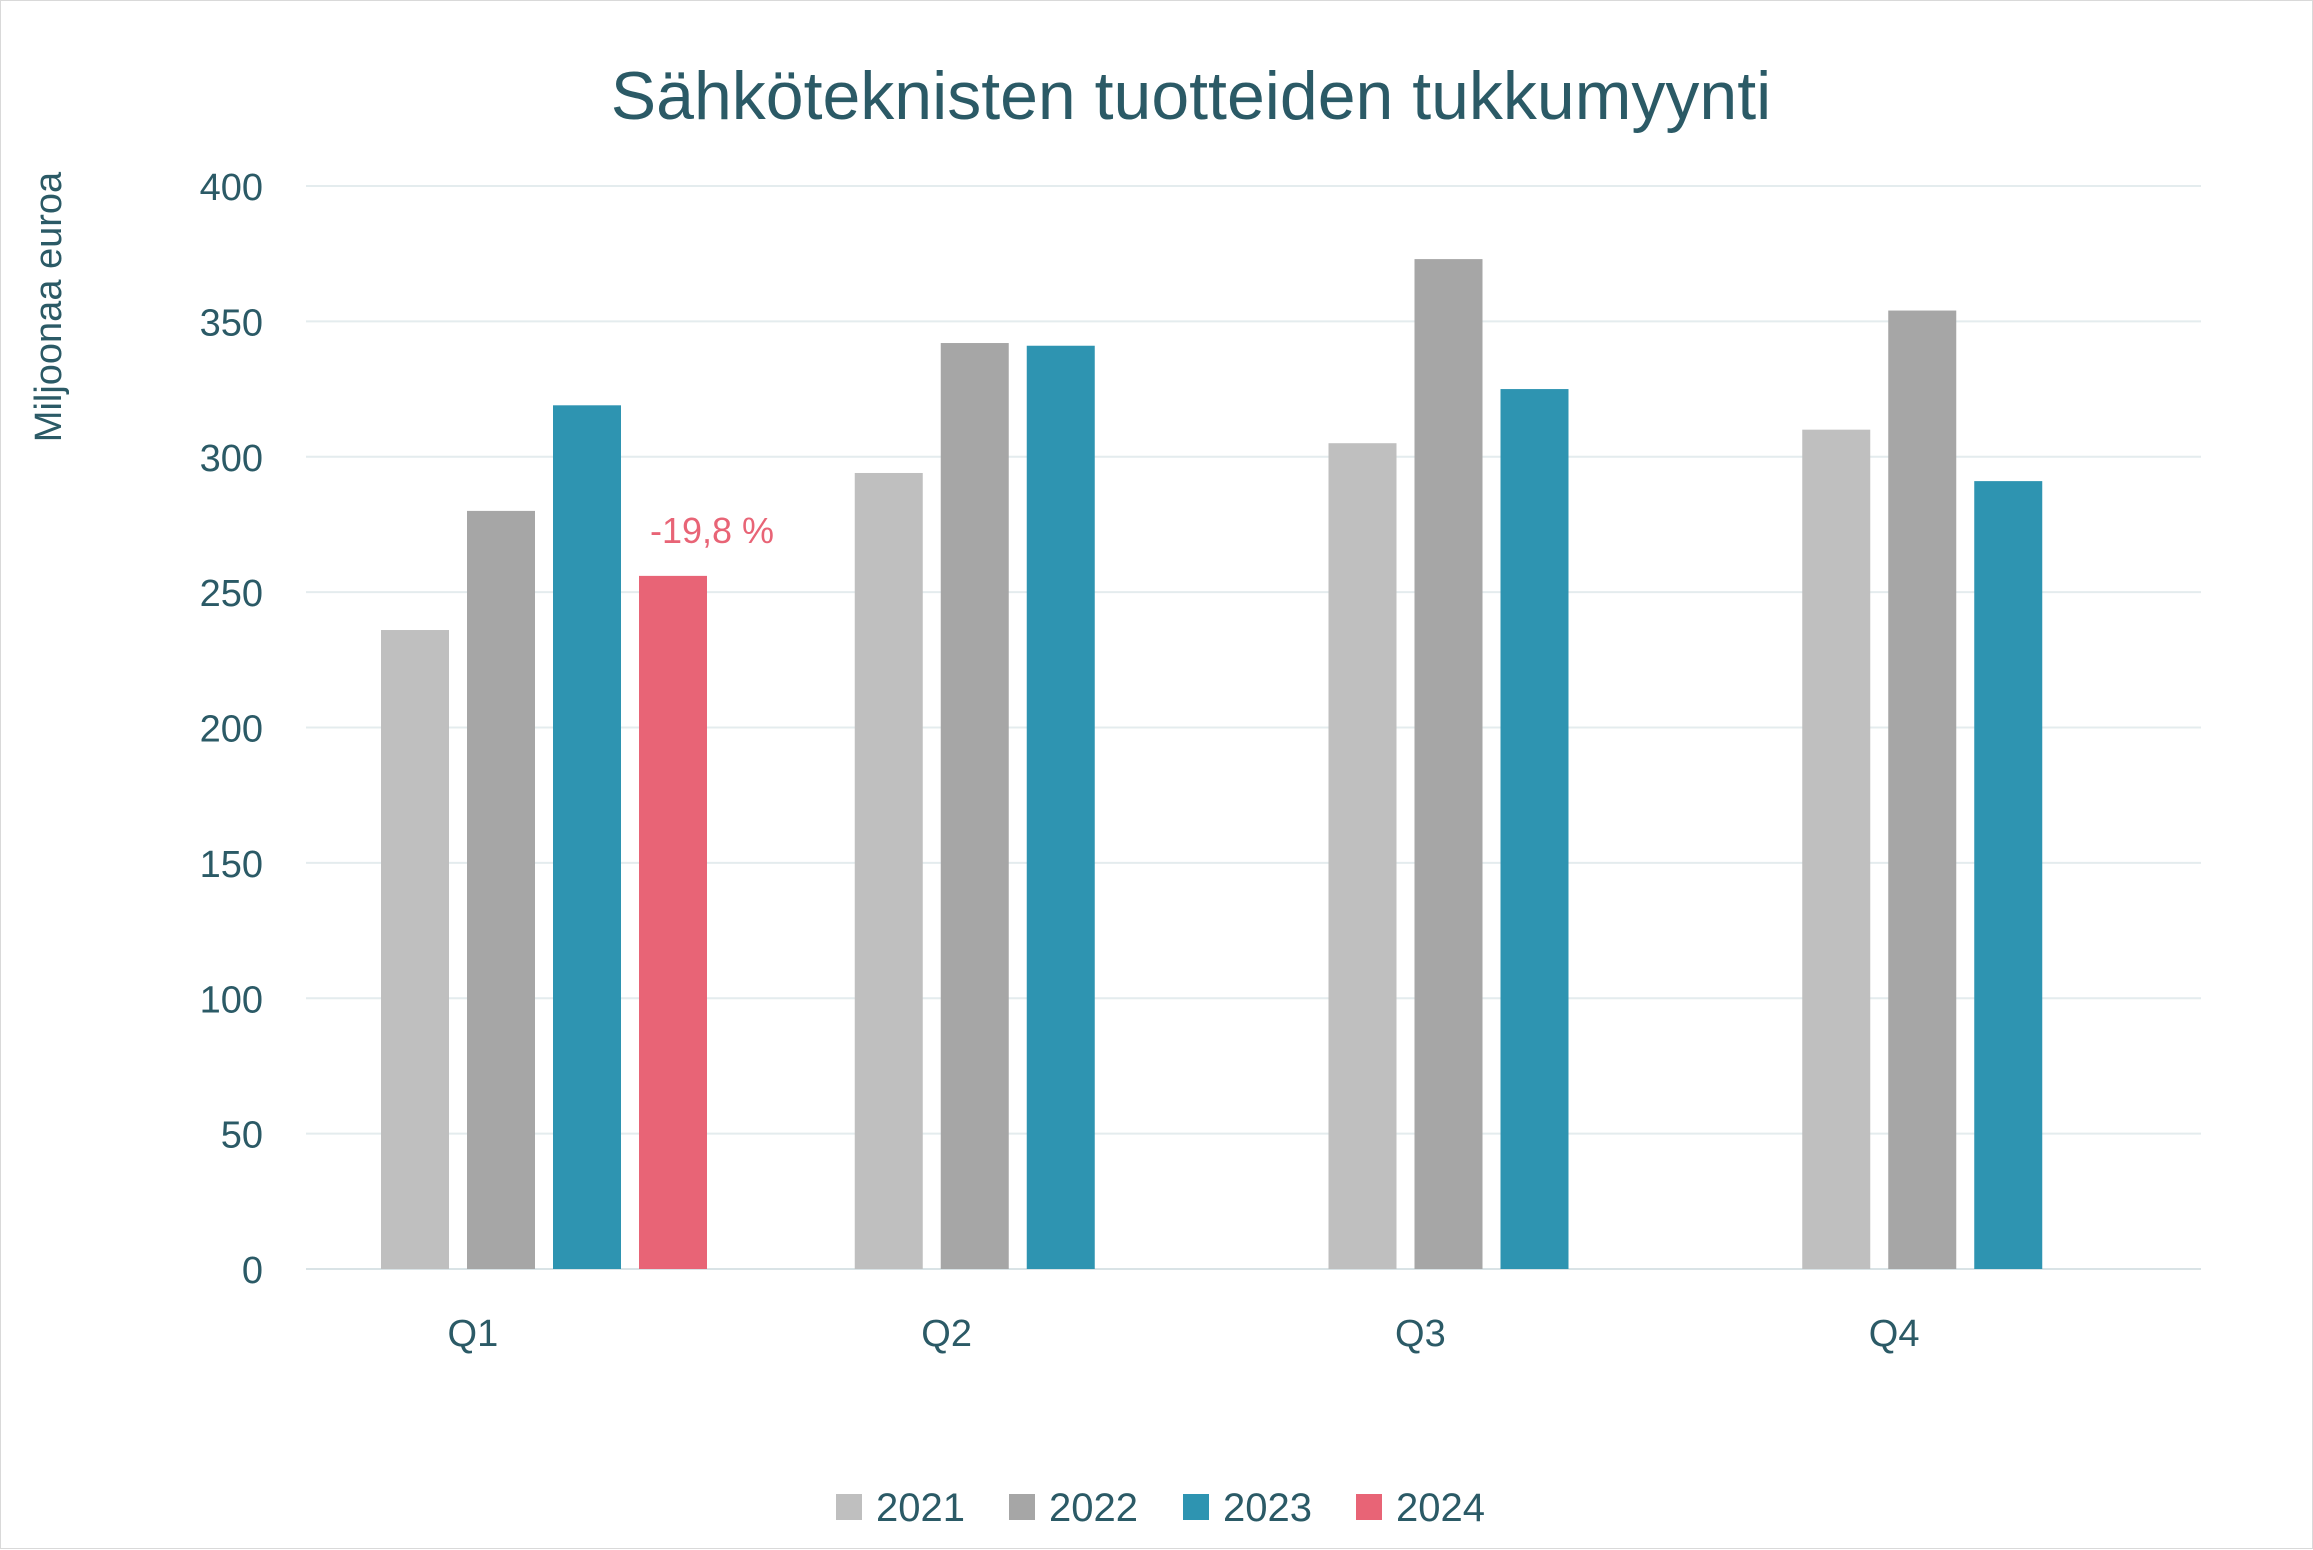 This screenshot has width=2313, height=1550. Describe the element at coordinates (252, 1271) in the screenshot. I see `y-tick-label: 0` at that location.